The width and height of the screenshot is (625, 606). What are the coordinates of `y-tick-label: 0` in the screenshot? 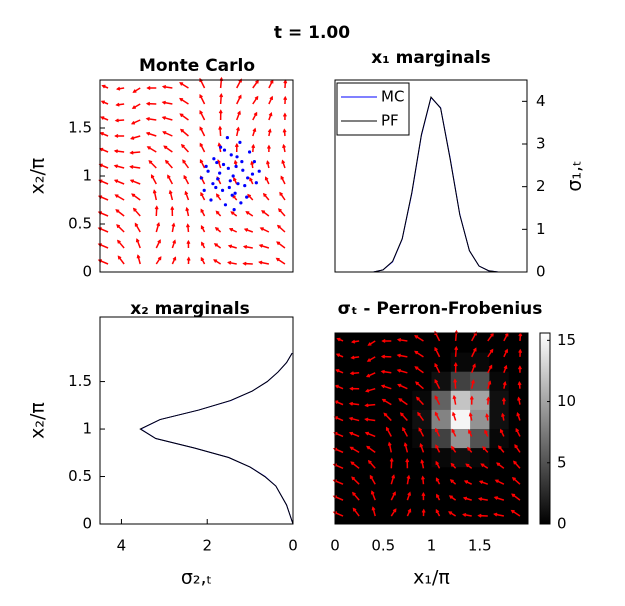 It's located at (87, 524).